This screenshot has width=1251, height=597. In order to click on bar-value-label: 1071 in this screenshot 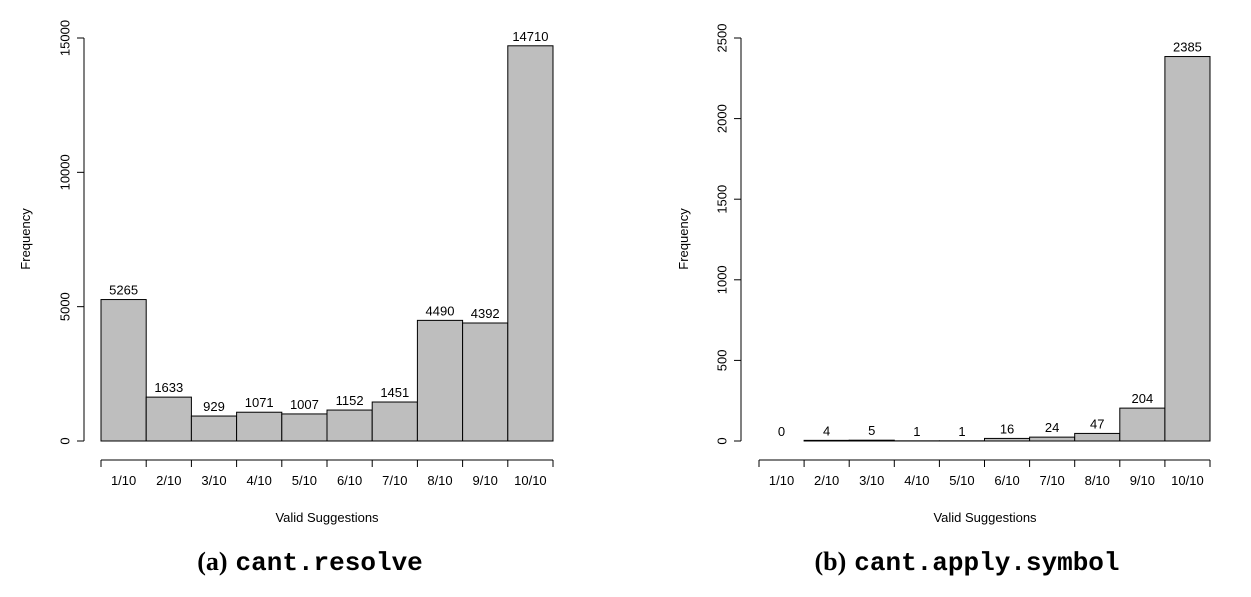, I will do `click(259, 402)`.